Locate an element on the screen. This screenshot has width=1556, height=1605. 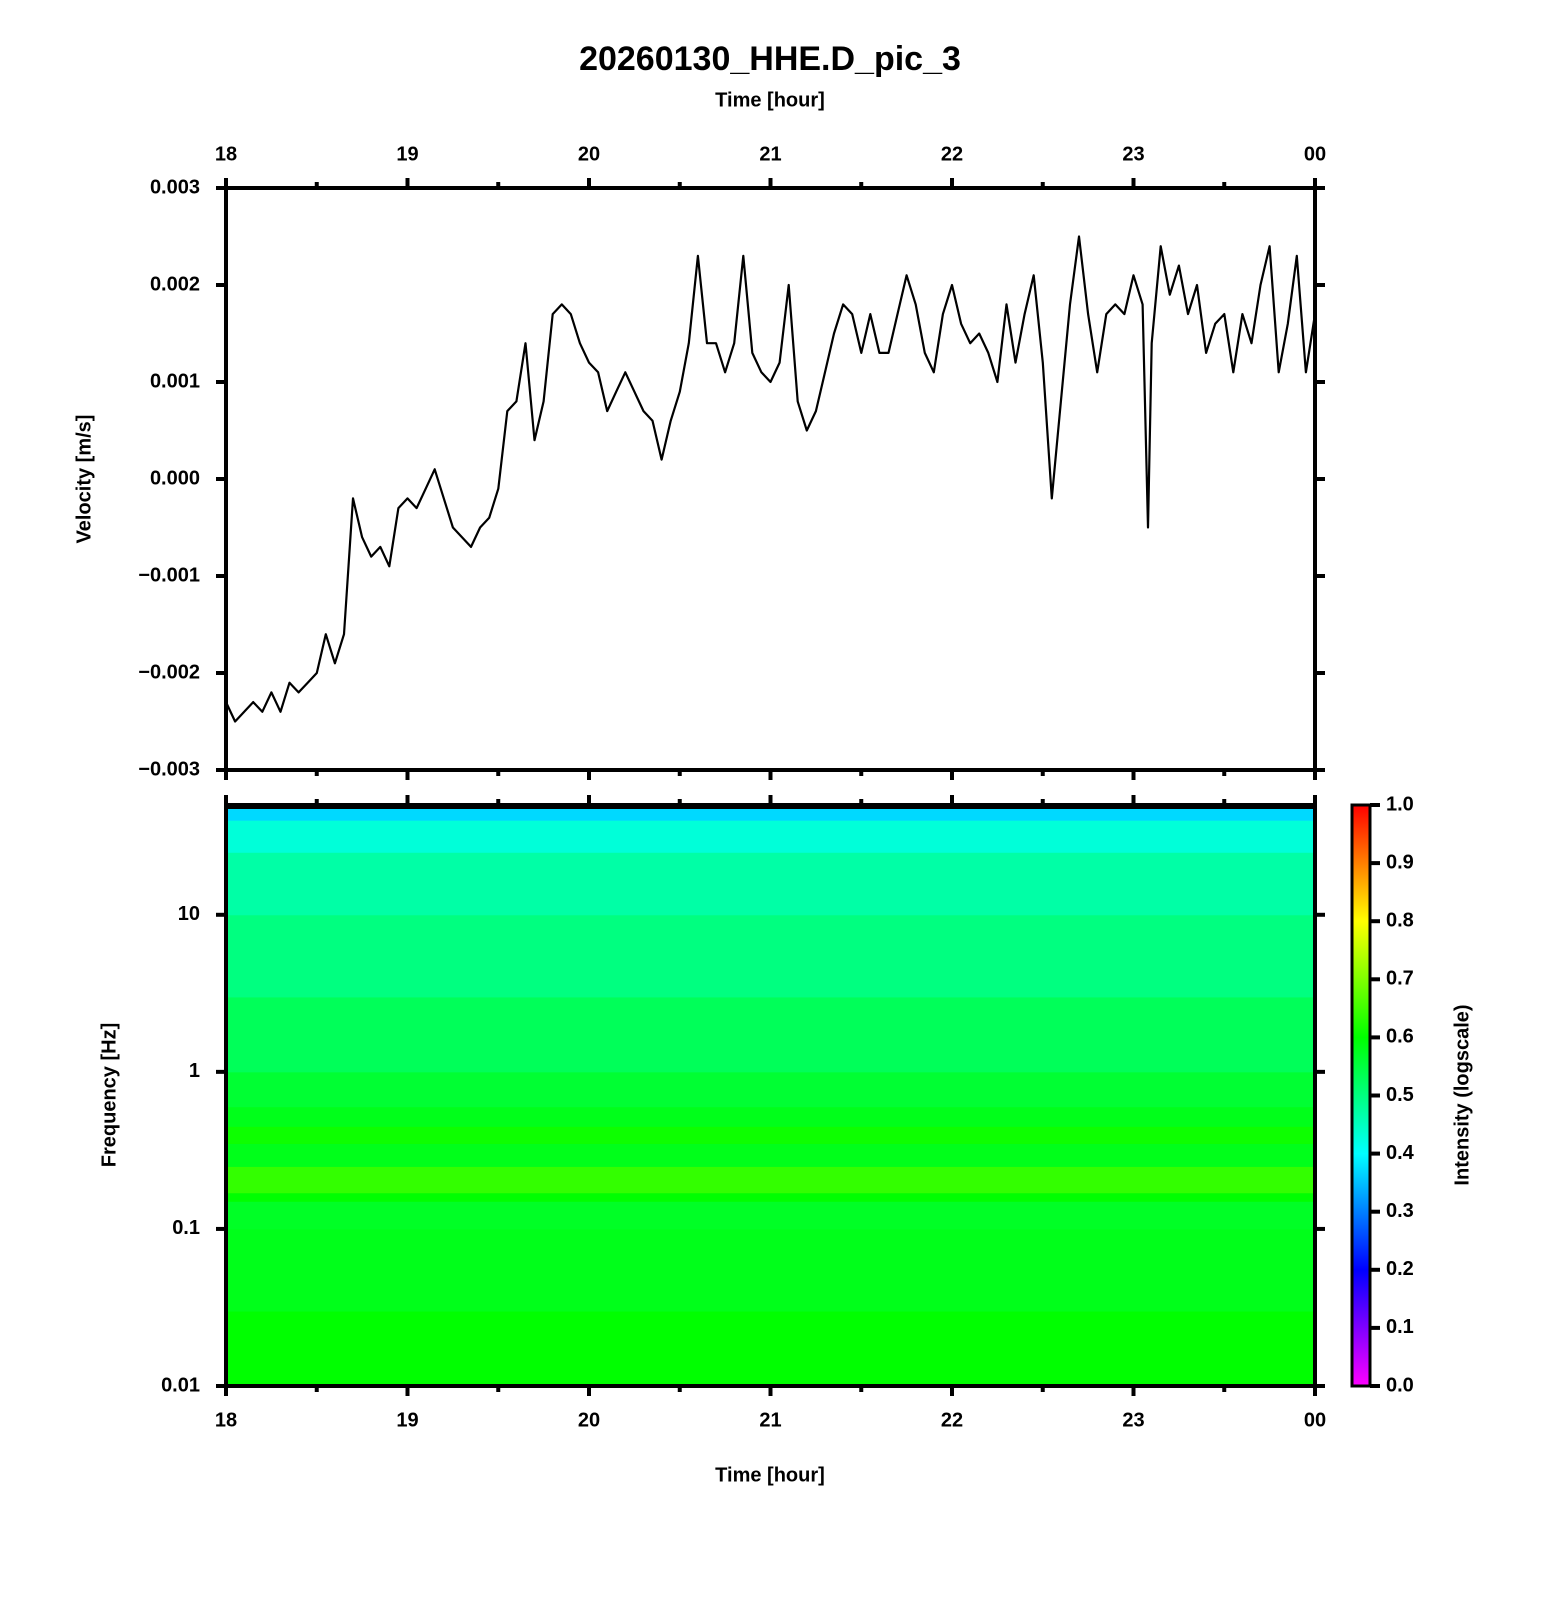
y-axis-label: Frequency [Hz] is located at coordinates (109, 1095).